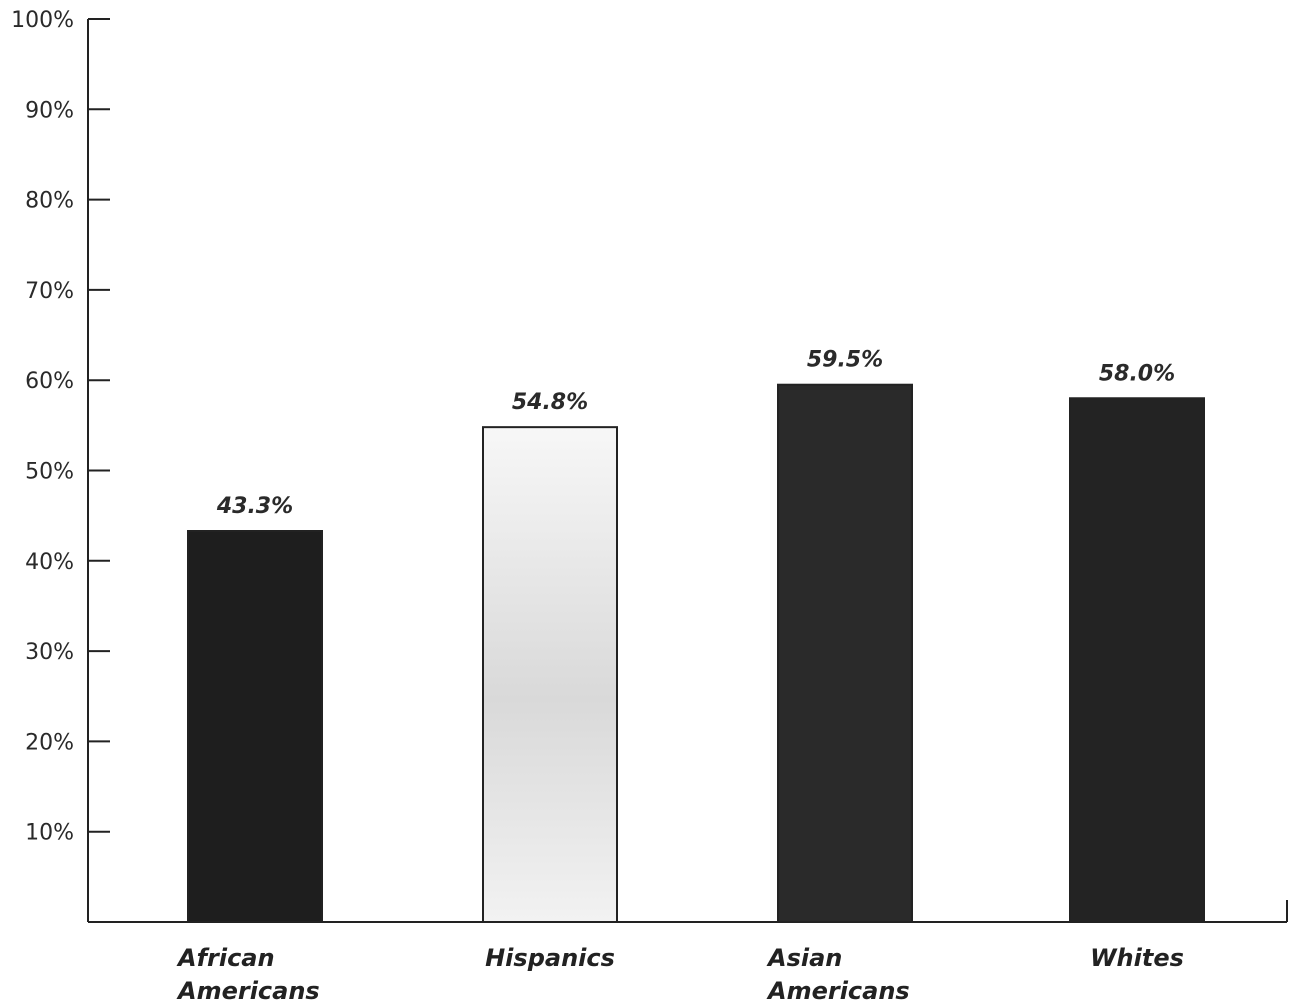 This screenshot has width=1293, height=1005. What do you see at coordinates (225, 958) in the screenshot?
I see `category-label: African` at bounding box center [225, 958].